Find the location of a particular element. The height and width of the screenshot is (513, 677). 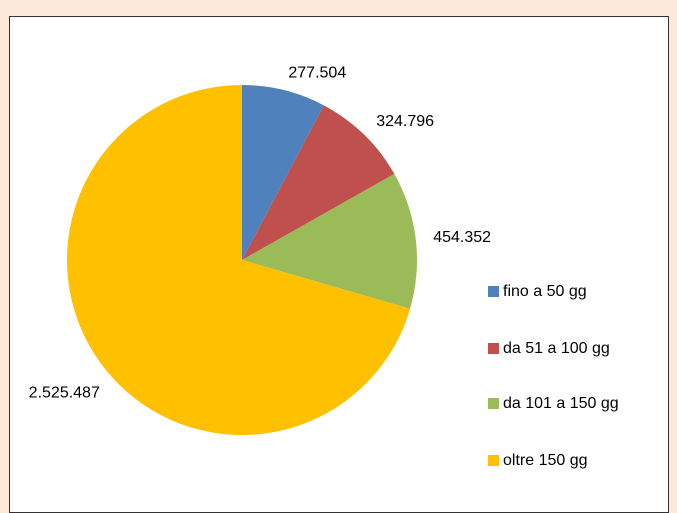

legend-label: da 101 a 150 gg is located at coordinates (561, 403).